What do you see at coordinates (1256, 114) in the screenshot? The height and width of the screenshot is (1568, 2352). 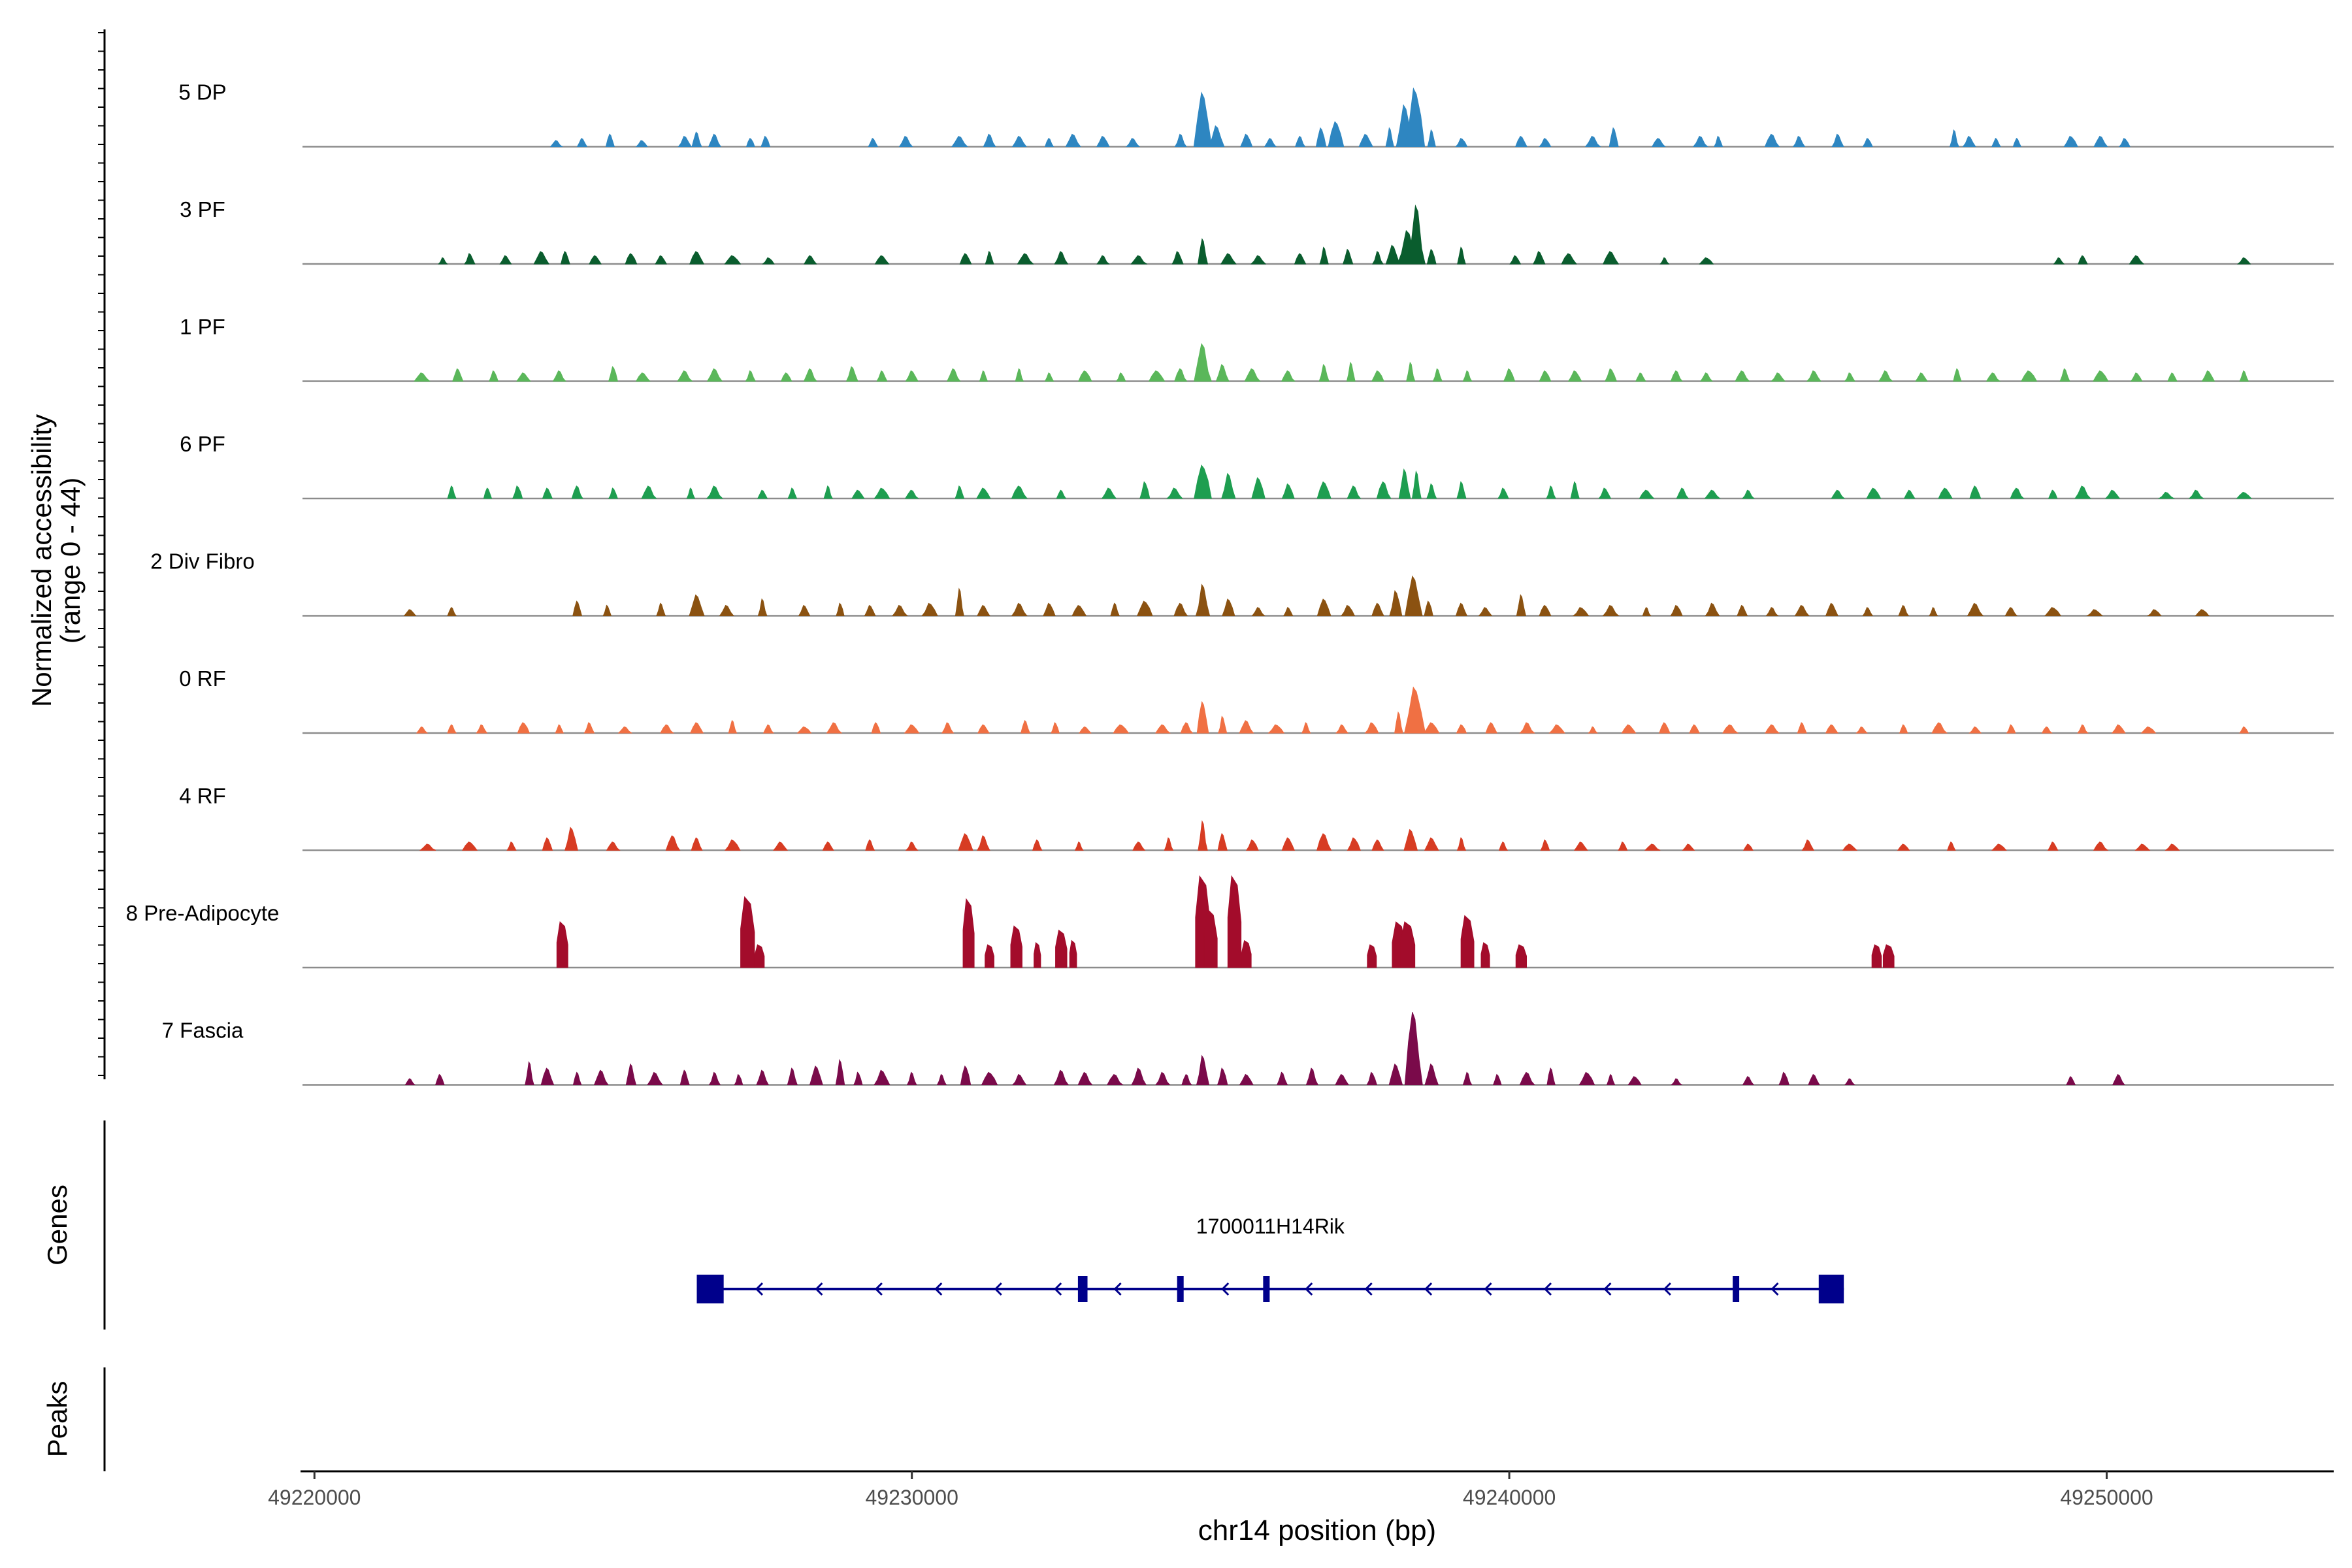 I see `track-5-dp: 5 DP` at bounding box center [1256, 114].